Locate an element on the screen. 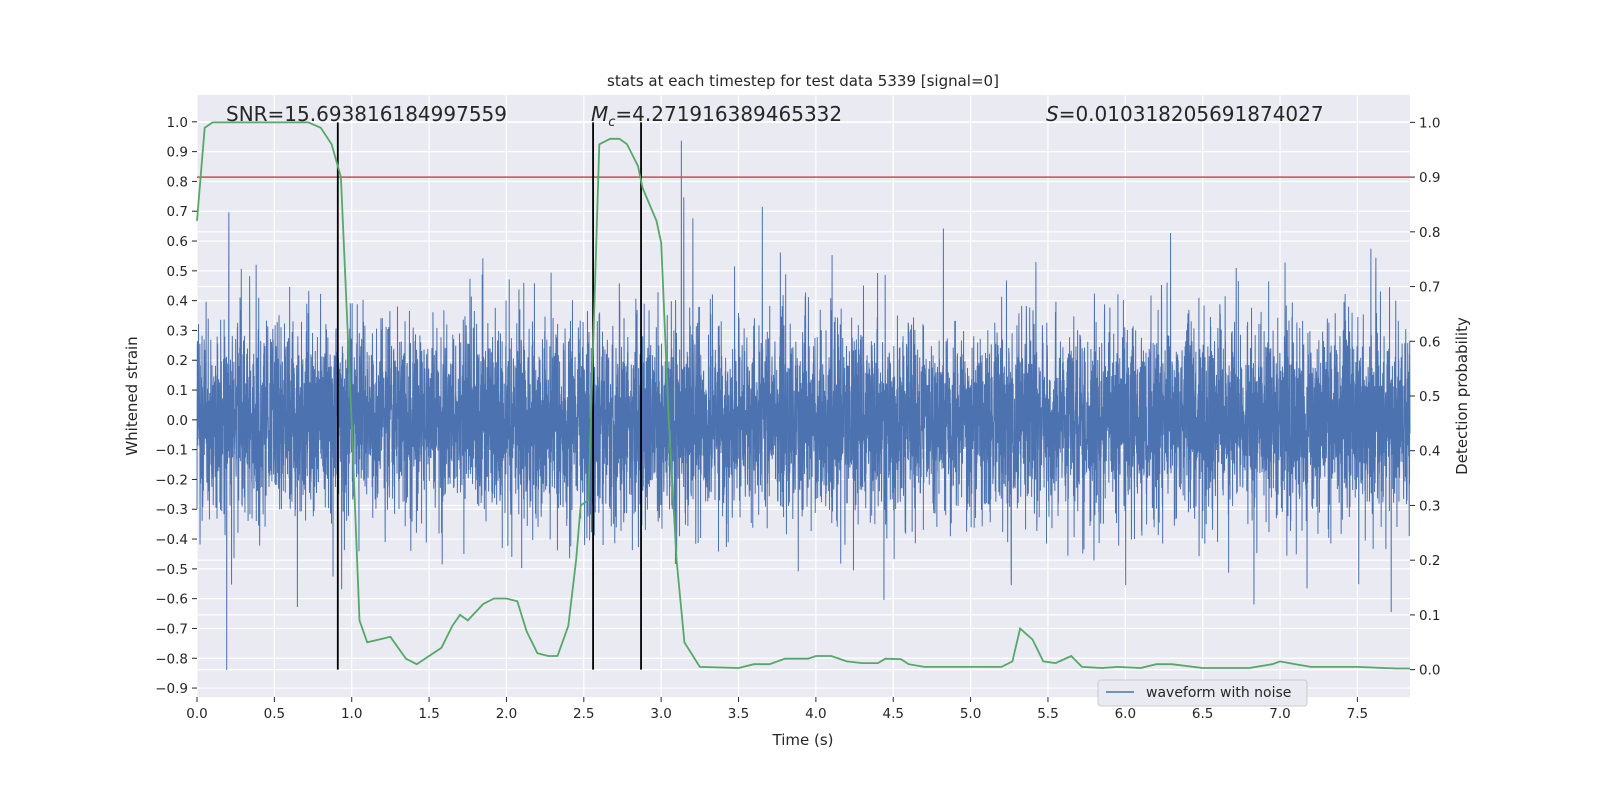 This screenshot has width=1600, height=804. y-tick-label: 0.8 is located at coordinates (177, 182).